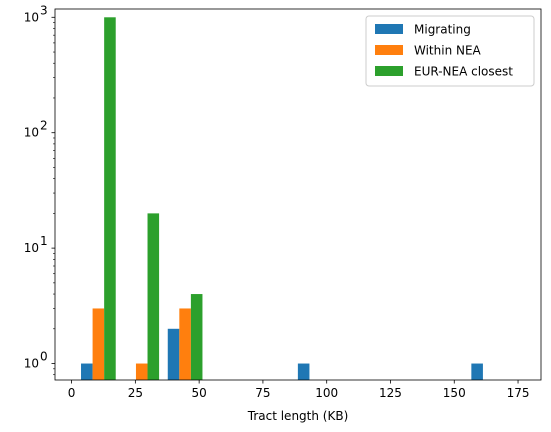 The image size is (551, 432). Describe the element at coordinates (442, 30) in the screenshot. I see `legend-label: Migrating` at that location.